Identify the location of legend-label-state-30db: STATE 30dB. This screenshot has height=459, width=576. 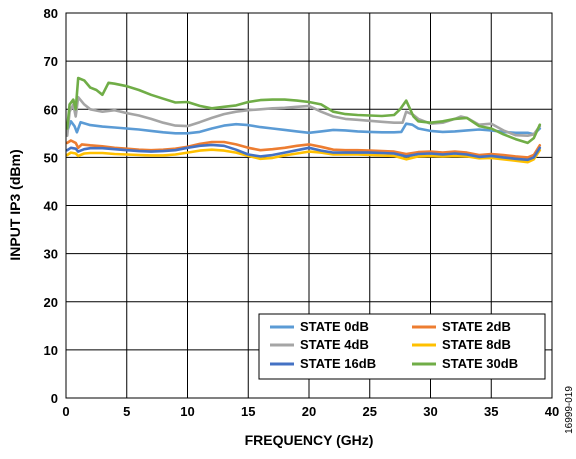
(480, 363).